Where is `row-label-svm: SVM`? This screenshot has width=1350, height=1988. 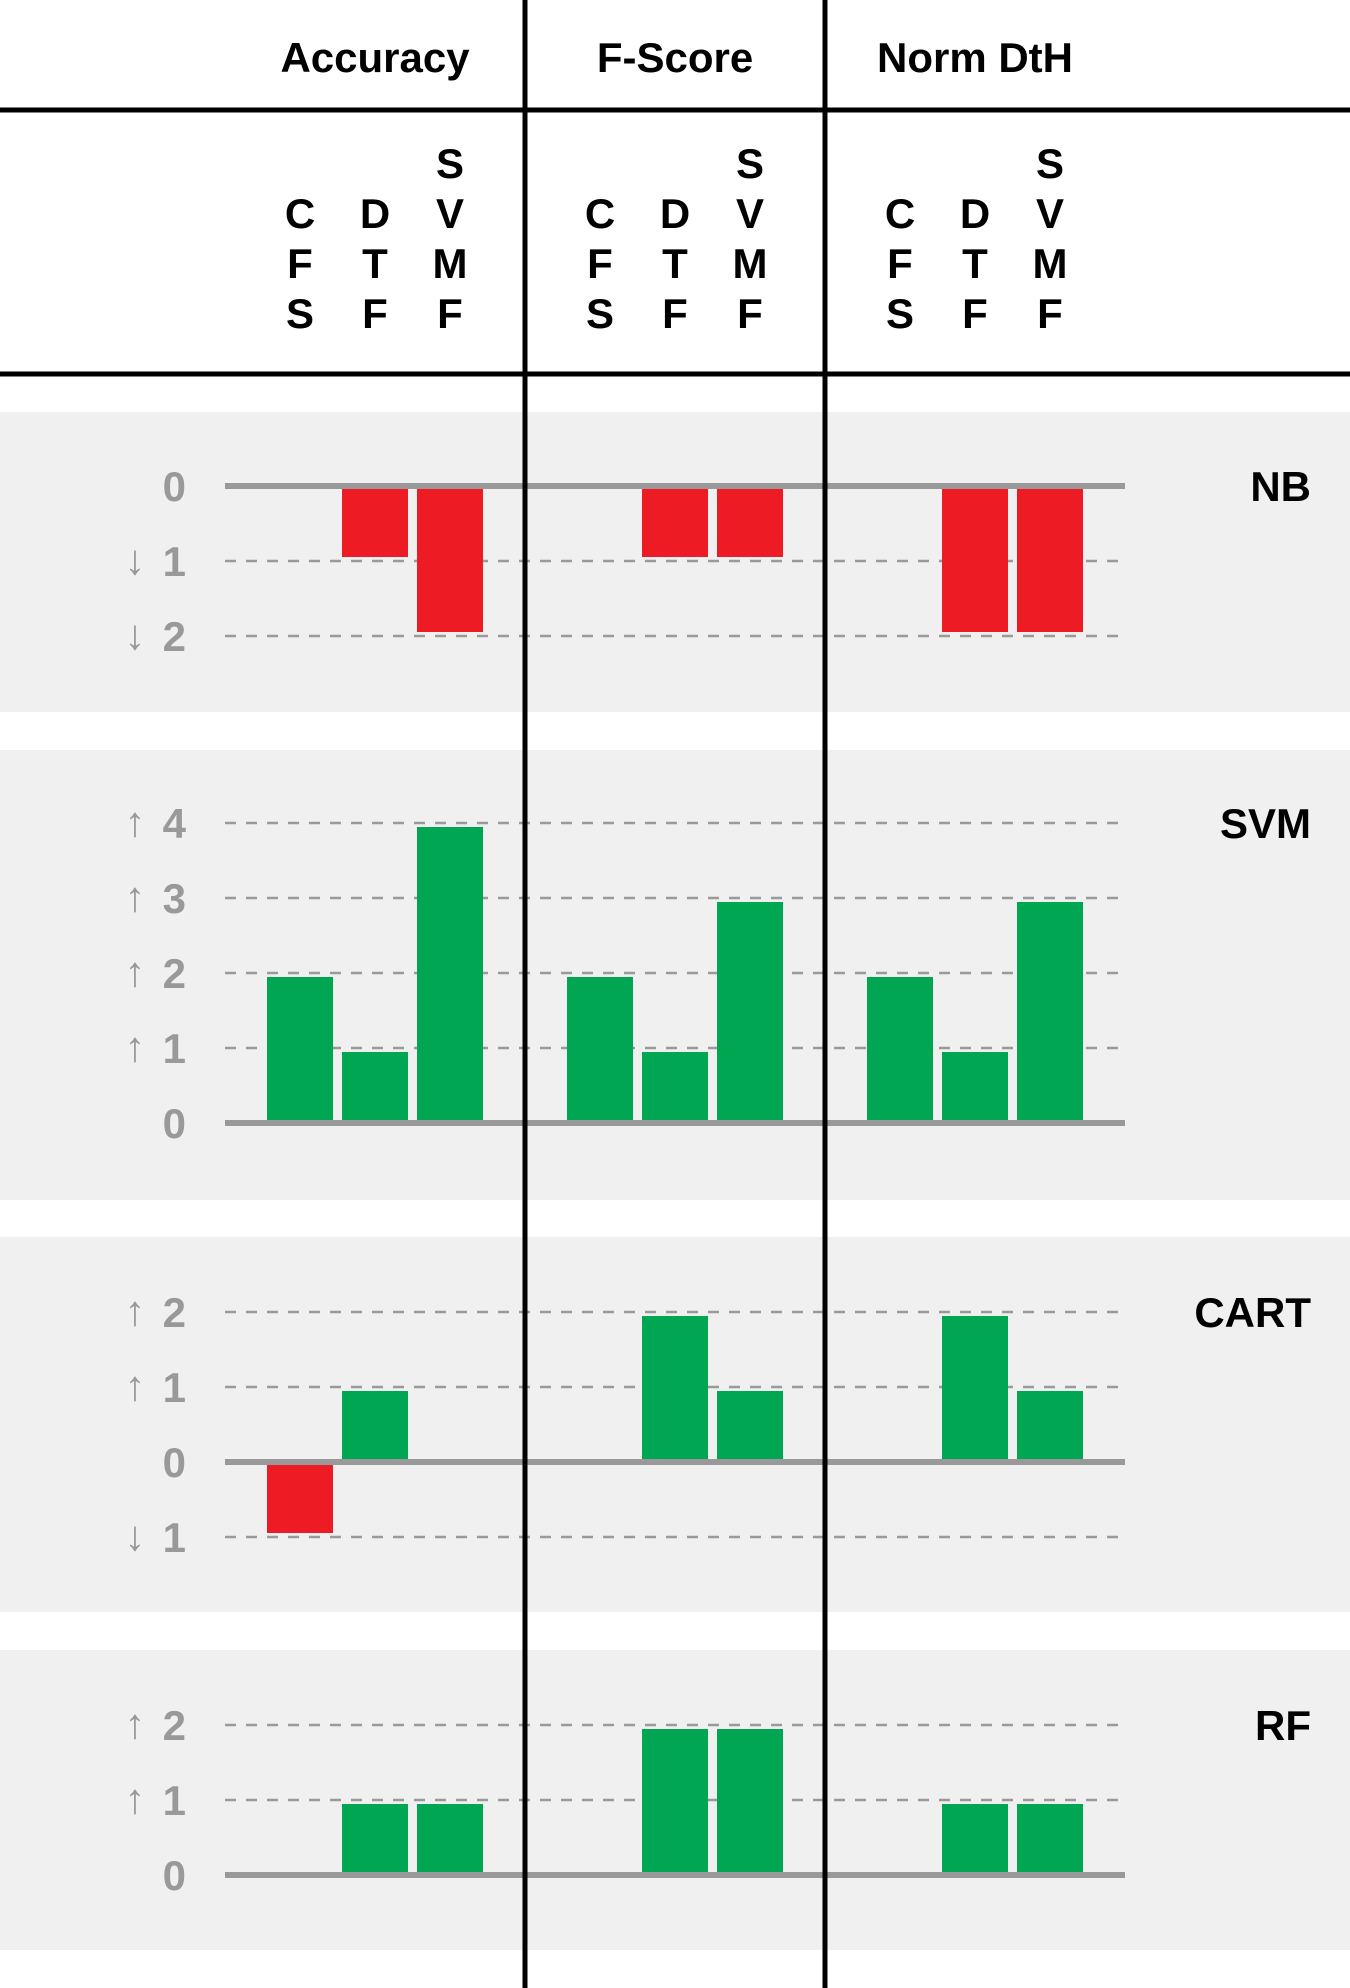
row-label-svm: SVM is located at coordinates (1265, 823).